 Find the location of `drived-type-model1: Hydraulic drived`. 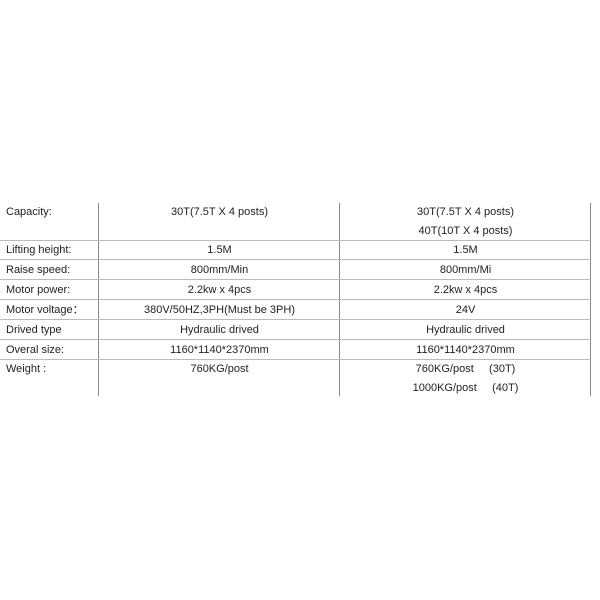

drived-type-model1: Hydraulic drived is located at coordinates (219, 330).